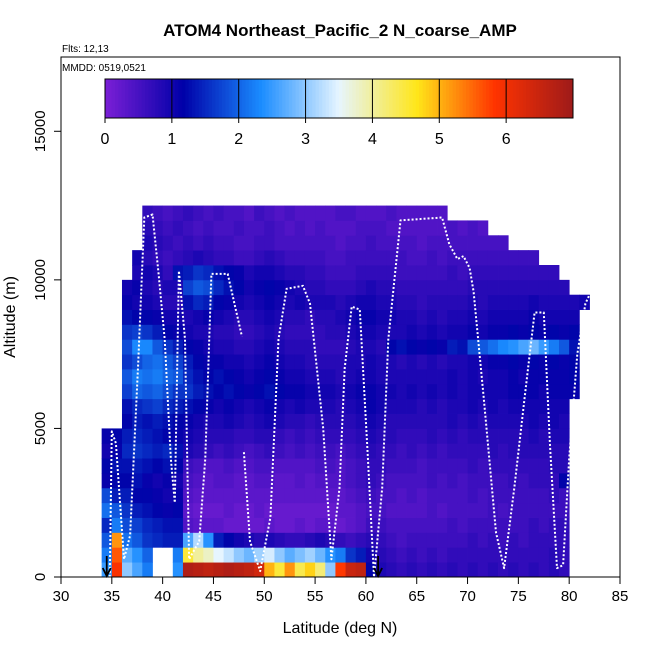 This screenshot has height=650, width=650. What do you see at coordinates (238, 139) in the screenshot?
I see `colorbar-tick-label: 2` at bounding box center [238, 139].